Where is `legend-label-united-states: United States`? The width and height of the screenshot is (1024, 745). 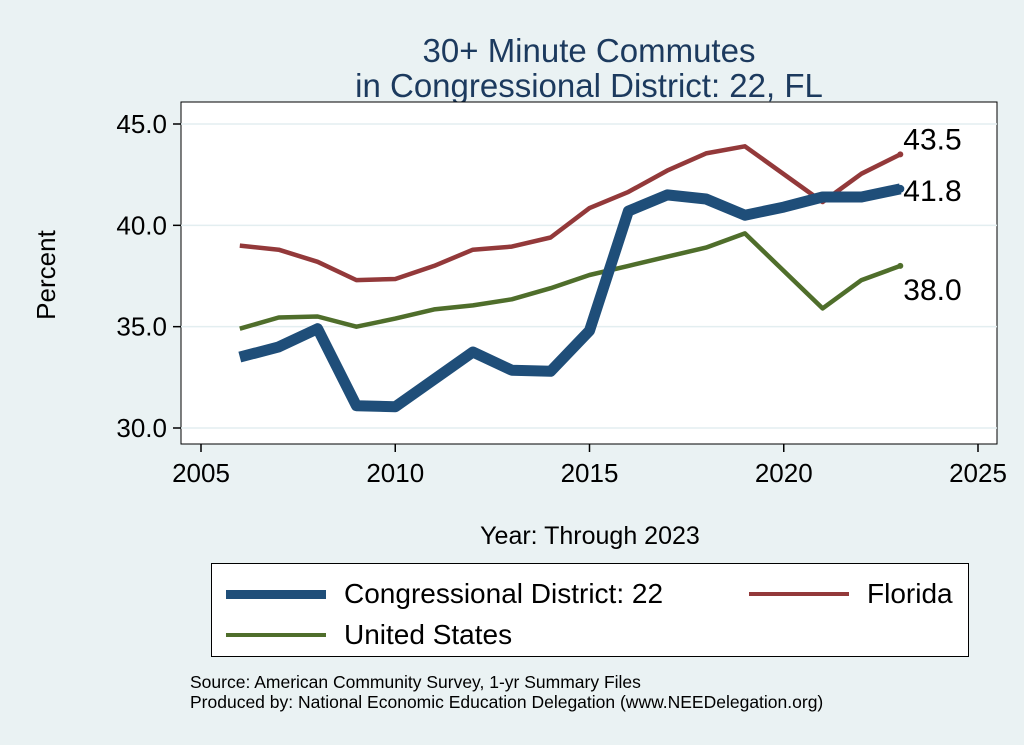 legend-label-united-states: United States is located at coordinates (428, 634).